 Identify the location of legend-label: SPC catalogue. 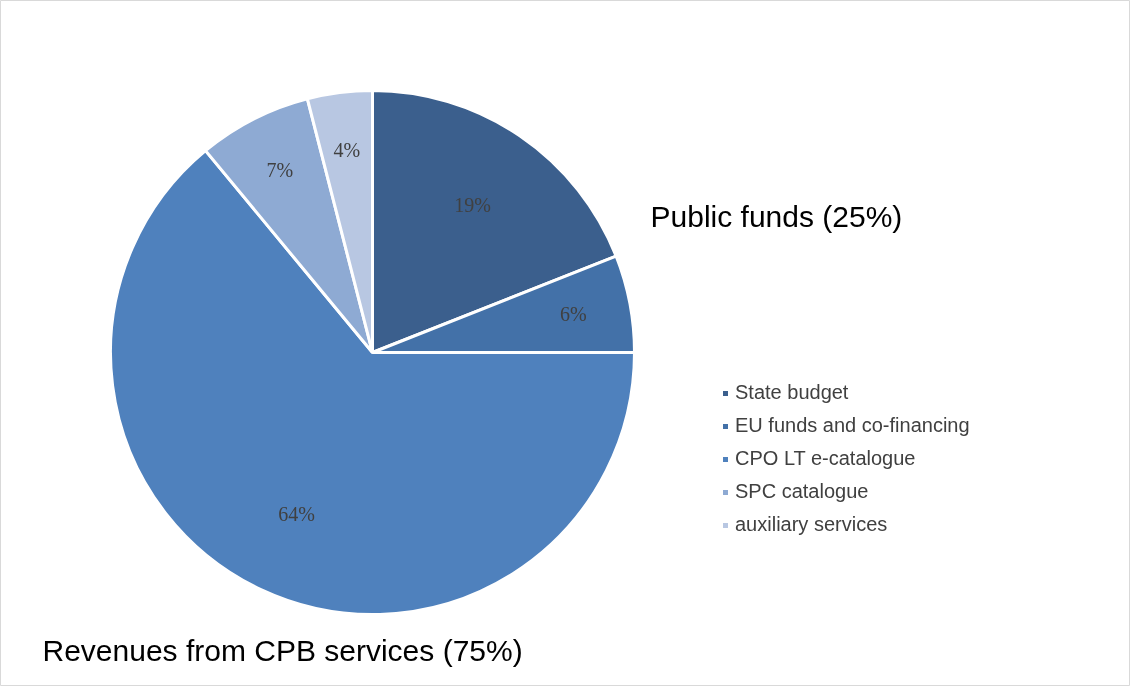
(802, 491).